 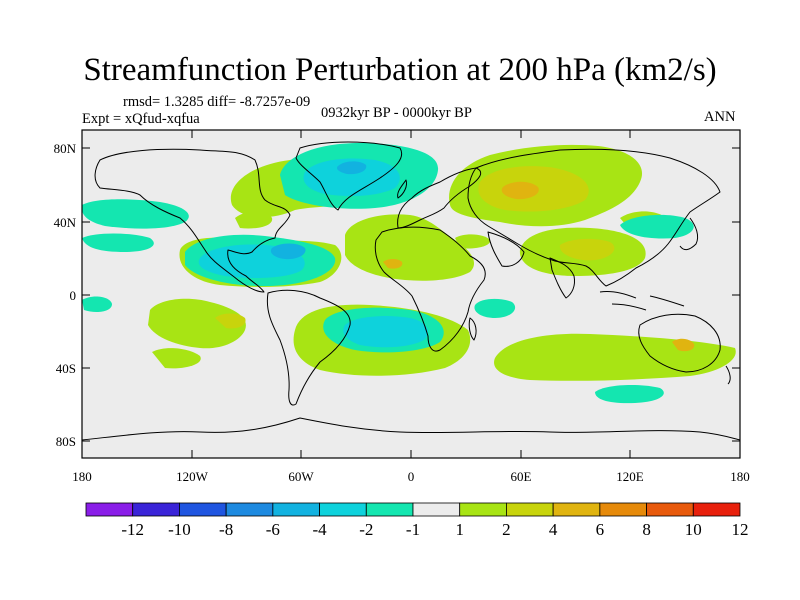 I want to click on coastline-australia, so click(x=679, y=343).